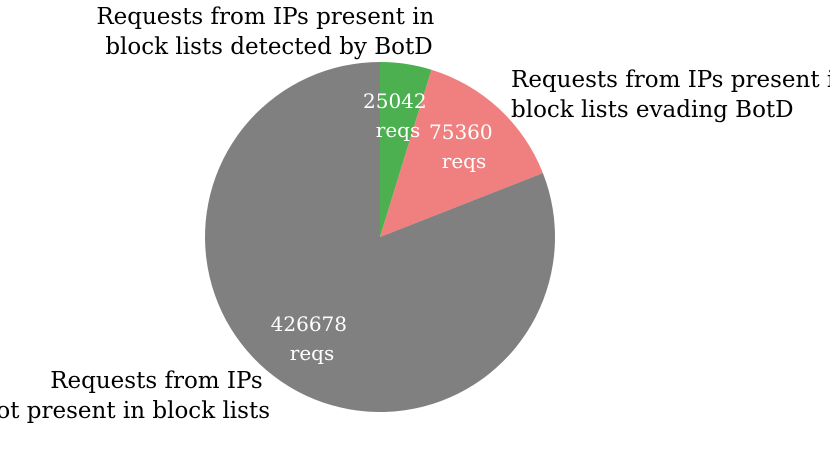  What do you see at coordinates (464, 146) in the screenshot?
I see `slice-value-evading: 75360 reqs` at bounding box center [464, 146].